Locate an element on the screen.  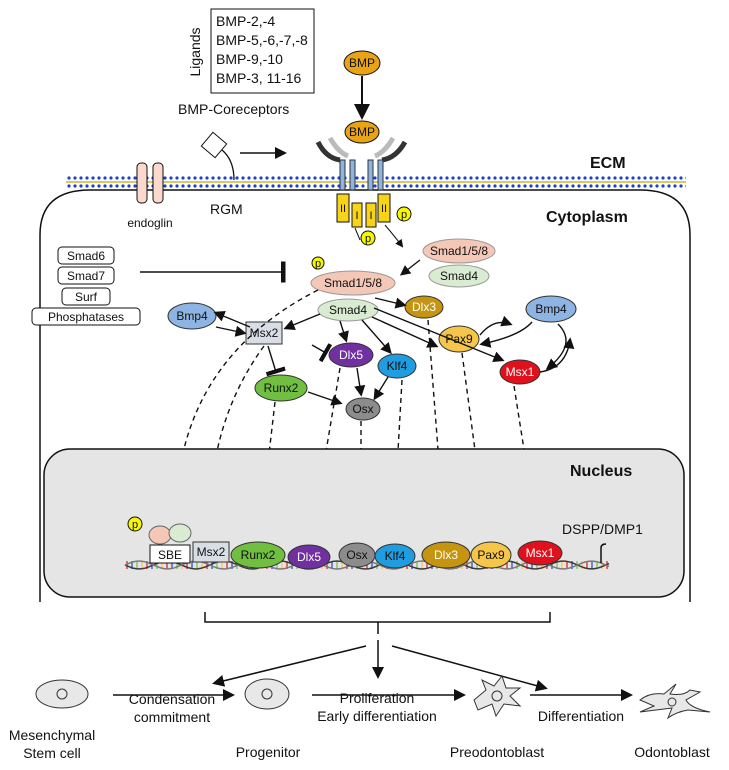
node-pax9: Pax9 is located at coordinates (459, 339).